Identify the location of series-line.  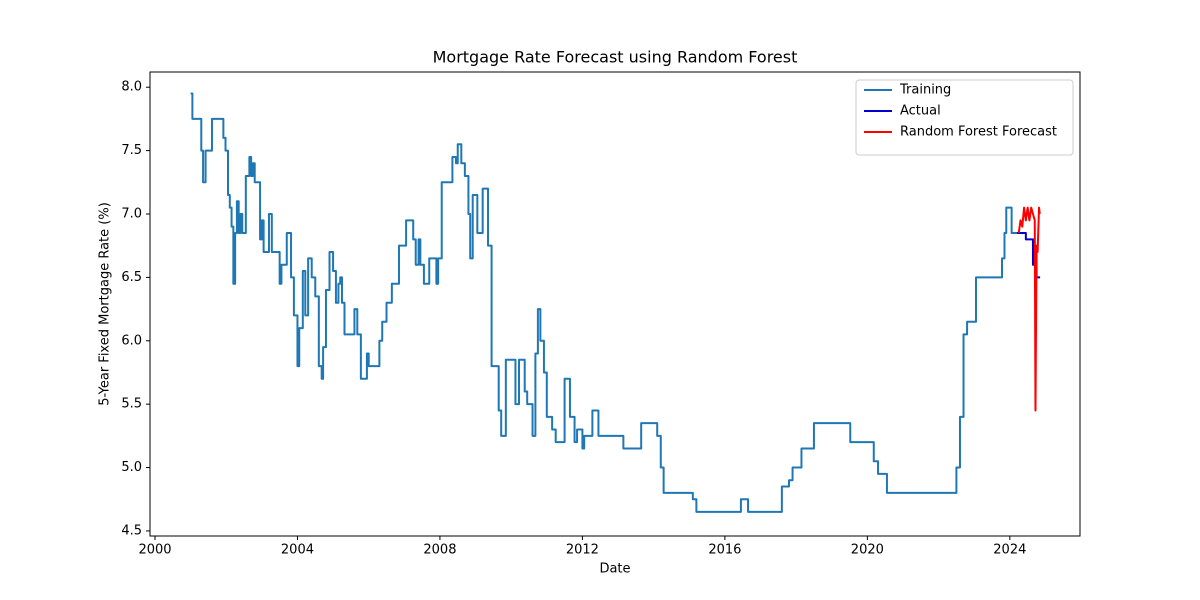
(1029, 309).